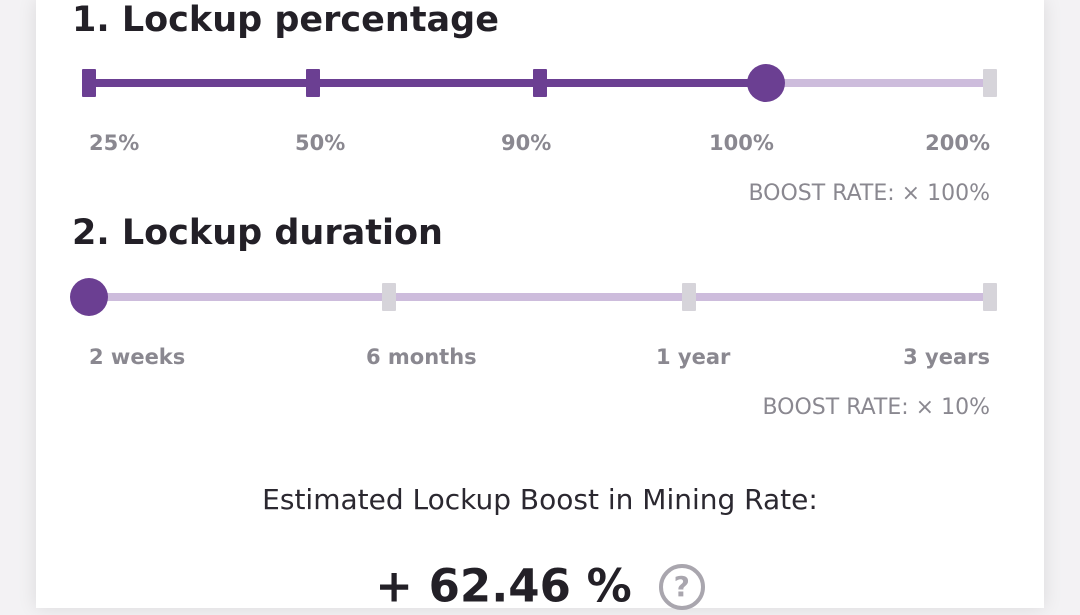 The height and width of the screenshot is (615, 1080). I want to click on lockup-duration-label-2-weeks: 2 weeks, so click(137, 357).